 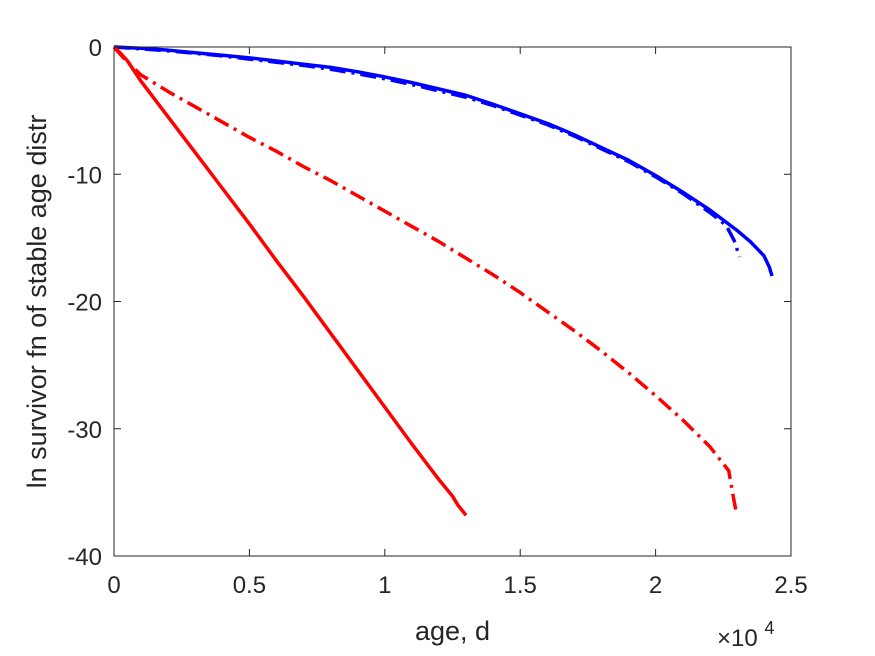 I want to click on x-axis-exponent: ×10 4, so click(x=745, y=635).